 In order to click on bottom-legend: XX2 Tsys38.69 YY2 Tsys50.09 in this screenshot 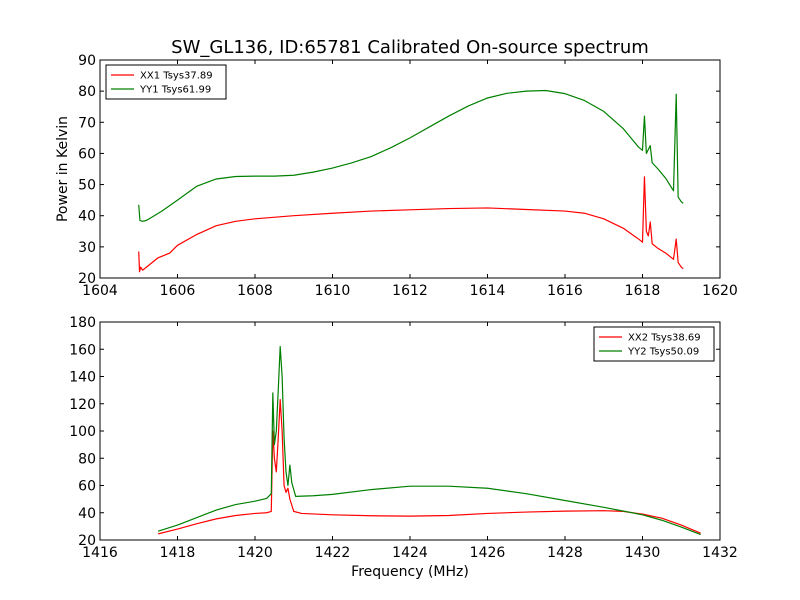, I will do `click(654, 344)`.